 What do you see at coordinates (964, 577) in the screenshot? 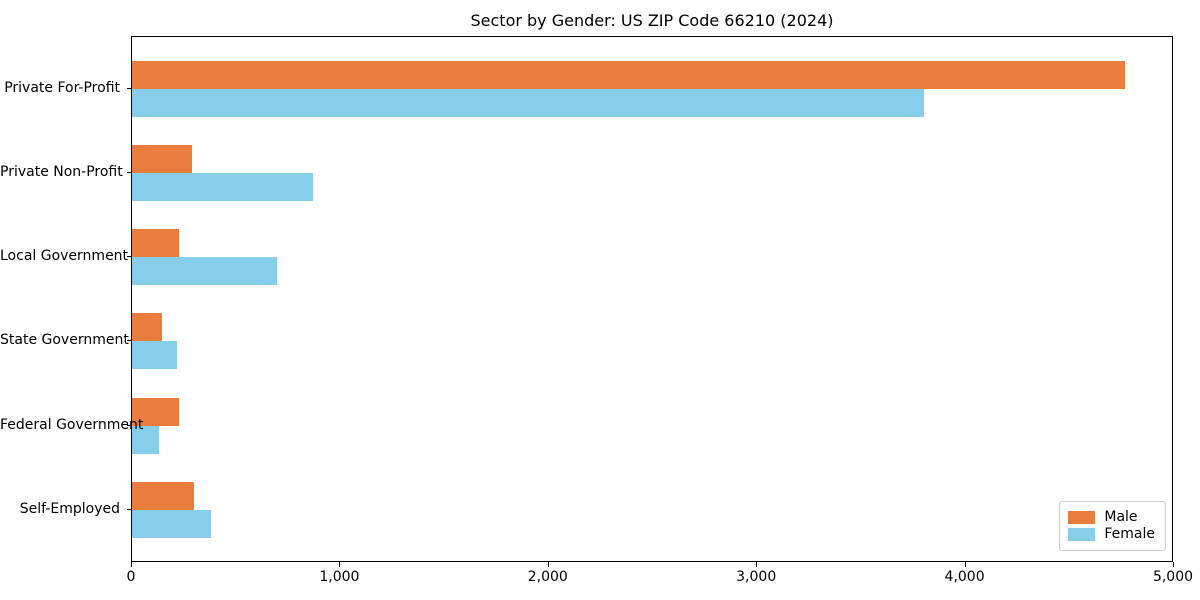
I see `x-tick-label-4-000: 4,000` at bounding box center [964, 577].